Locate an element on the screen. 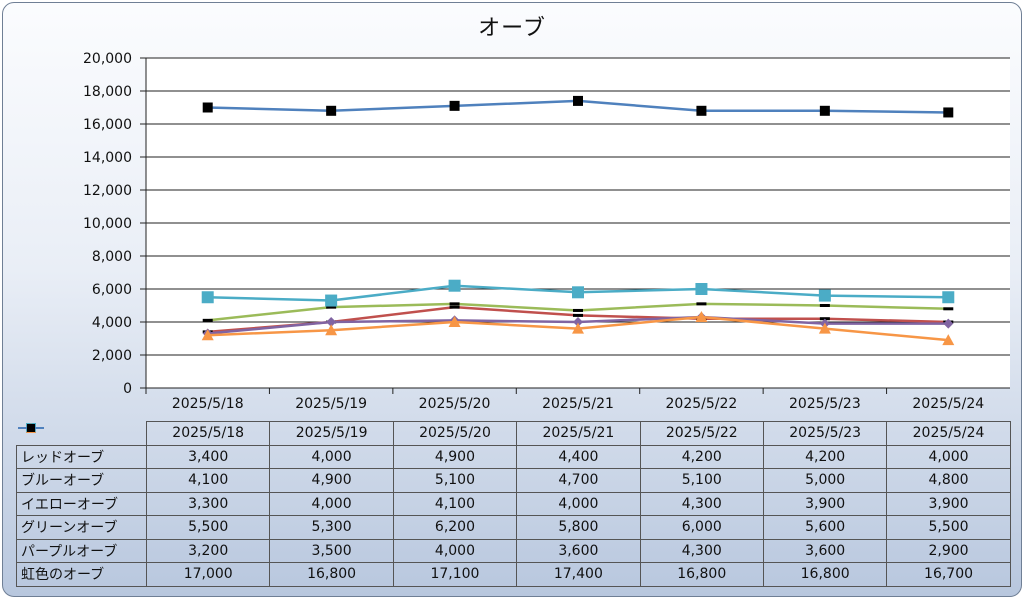 The width and height of the screenshot is (1024, 599). table-cell: 6,000 is located at coordinates (701, 527).